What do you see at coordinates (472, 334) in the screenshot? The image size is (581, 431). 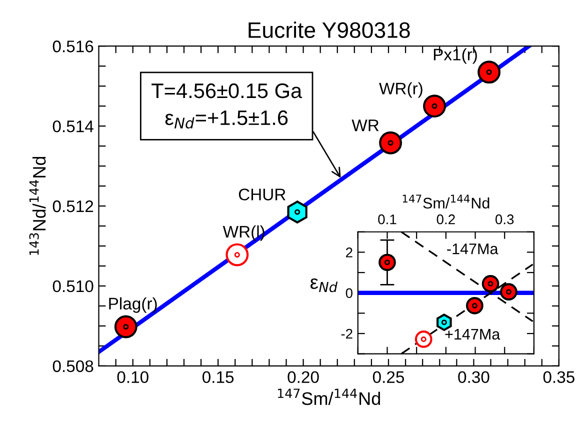 I see `annotation: +147Ma` at bounding box center [472, 334].